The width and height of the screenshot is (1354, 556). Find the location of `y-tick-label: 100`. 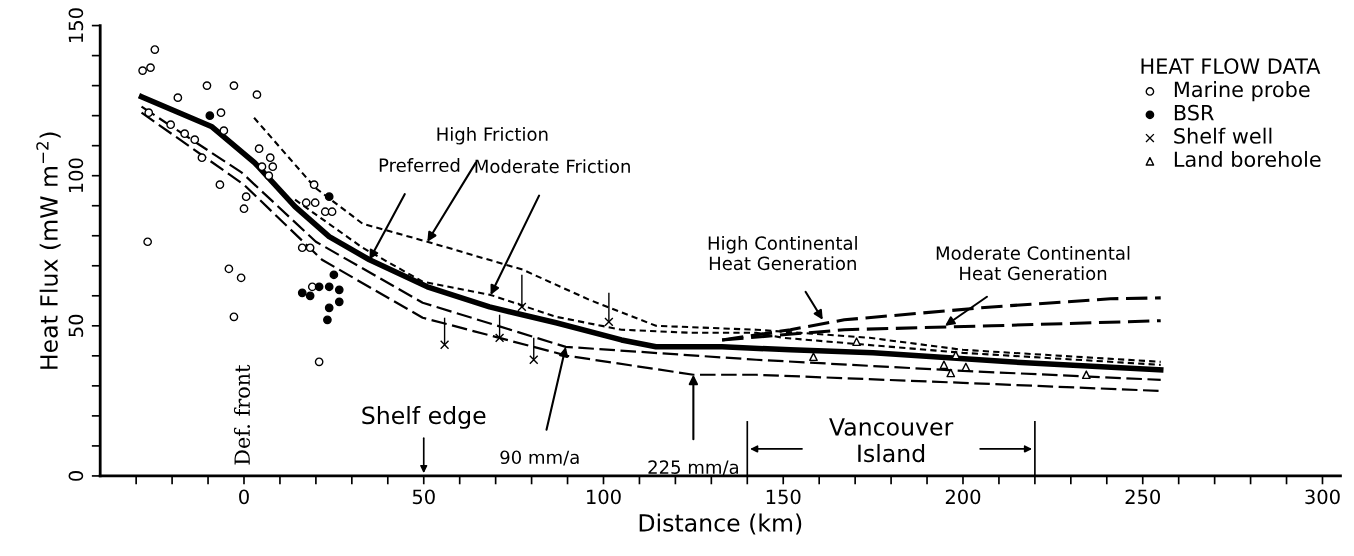

y-tick-label: 100 is located at coordinates (76, 175).